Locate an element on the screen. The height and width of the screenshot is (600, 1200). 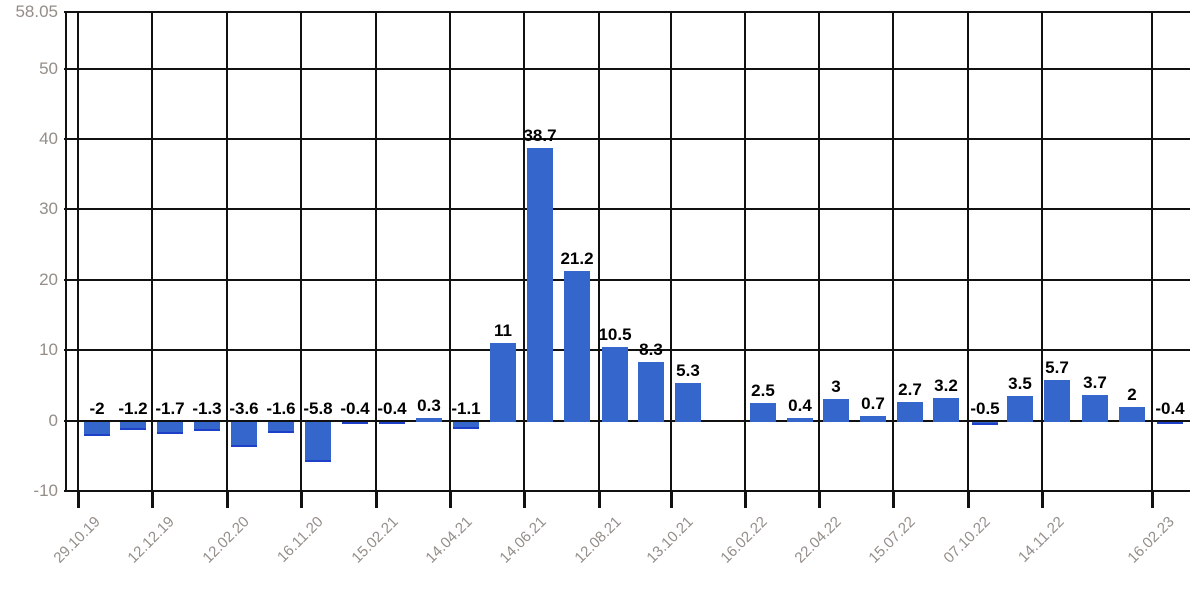
bar-value-label: 21.2 is located at coordinates (577, 259).